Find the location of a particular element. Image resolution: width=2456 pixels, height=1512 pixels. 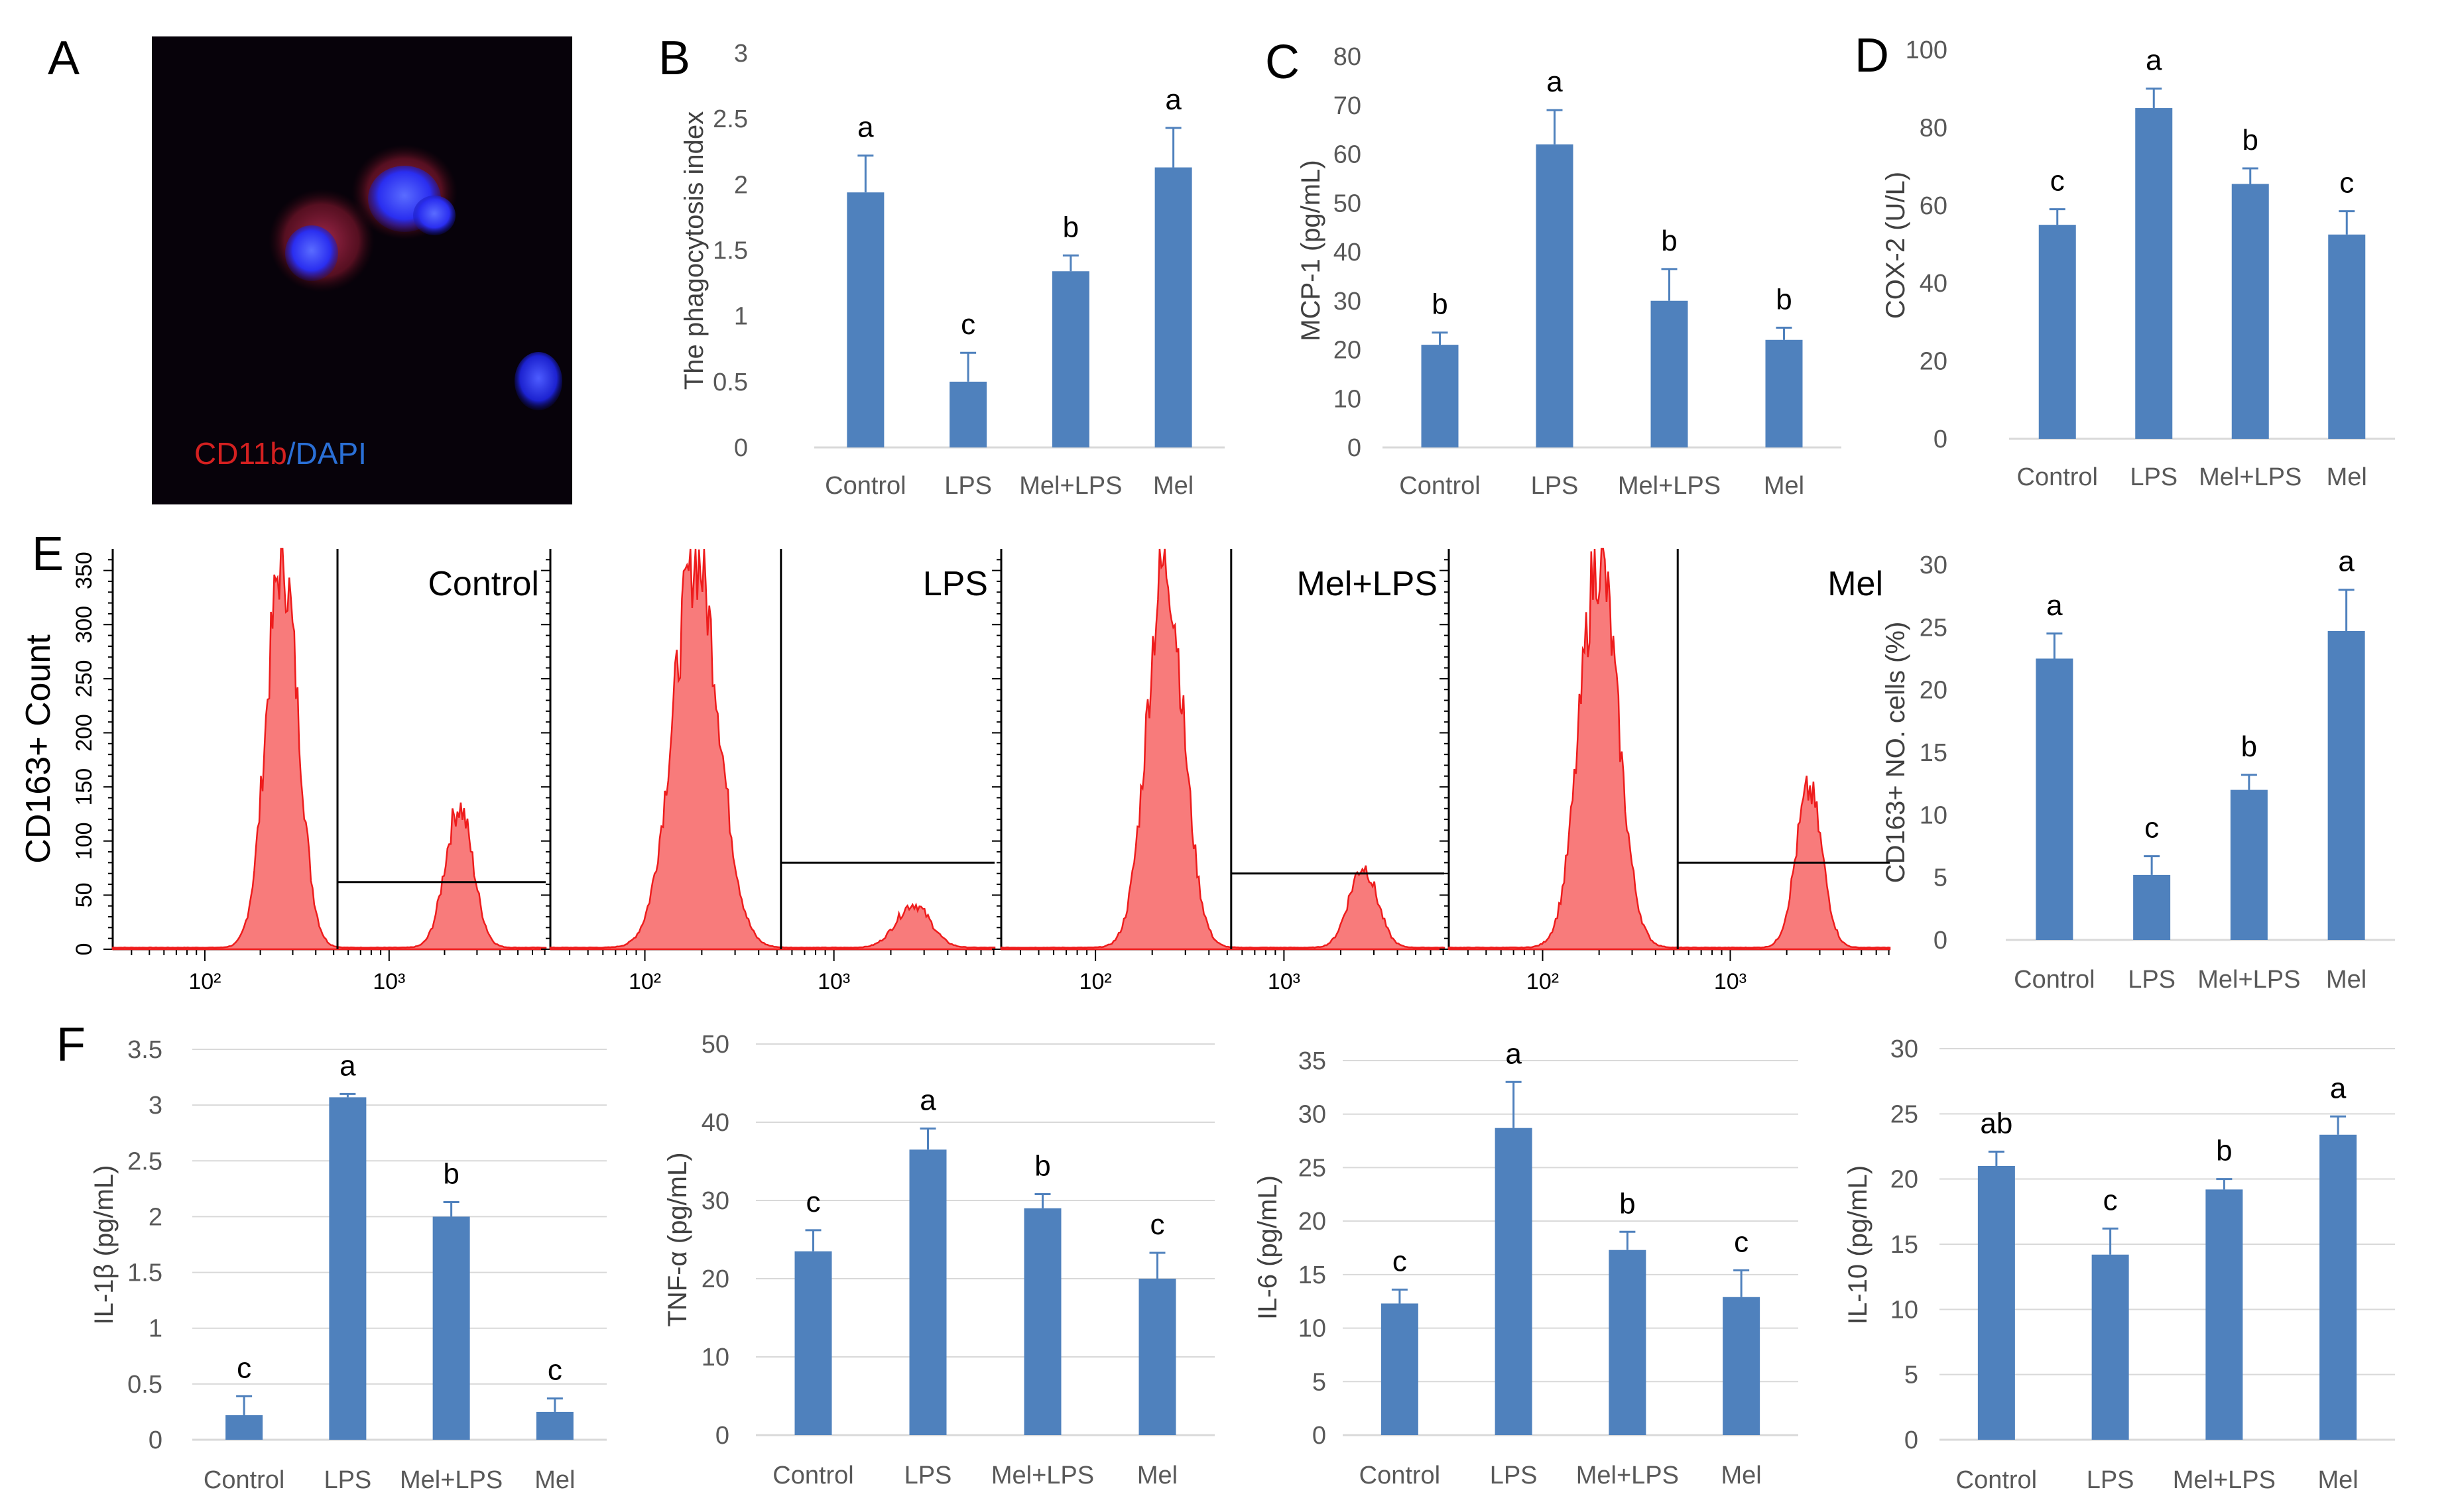

flow-x-tick-label: 10² is located at coordinates (1095, 981).